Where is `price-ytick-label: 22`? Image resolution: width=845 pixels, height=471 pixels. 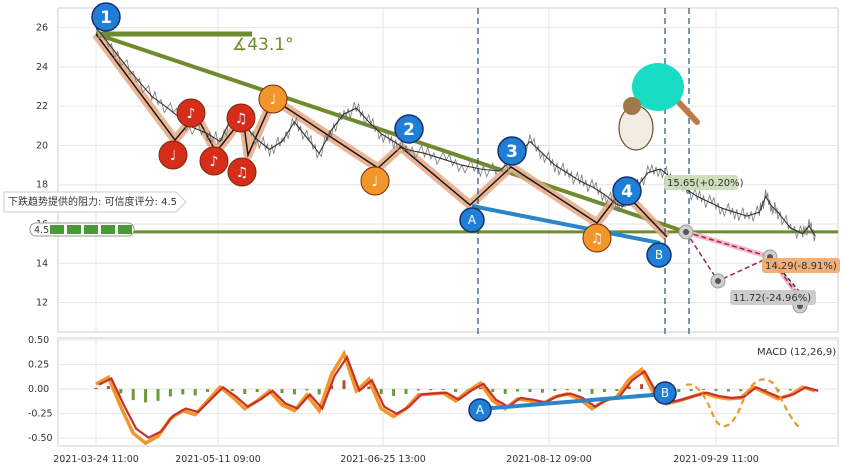
price-ytick-label: 22 is located at coordinates (42, 106).